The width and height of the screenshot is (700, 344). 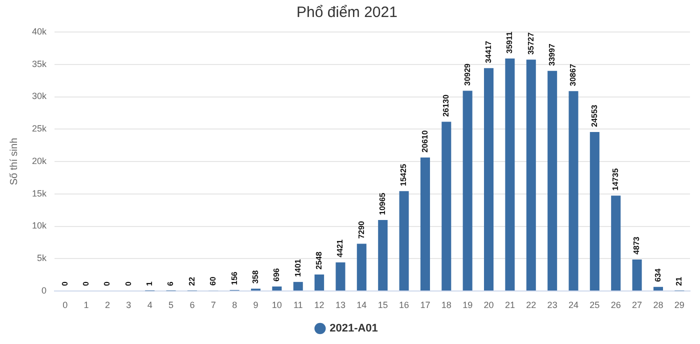 What do you see at coordinates (298, 305) in the screenshot?
I see `x-tick-label: 11` at bounding box center [298, 305].